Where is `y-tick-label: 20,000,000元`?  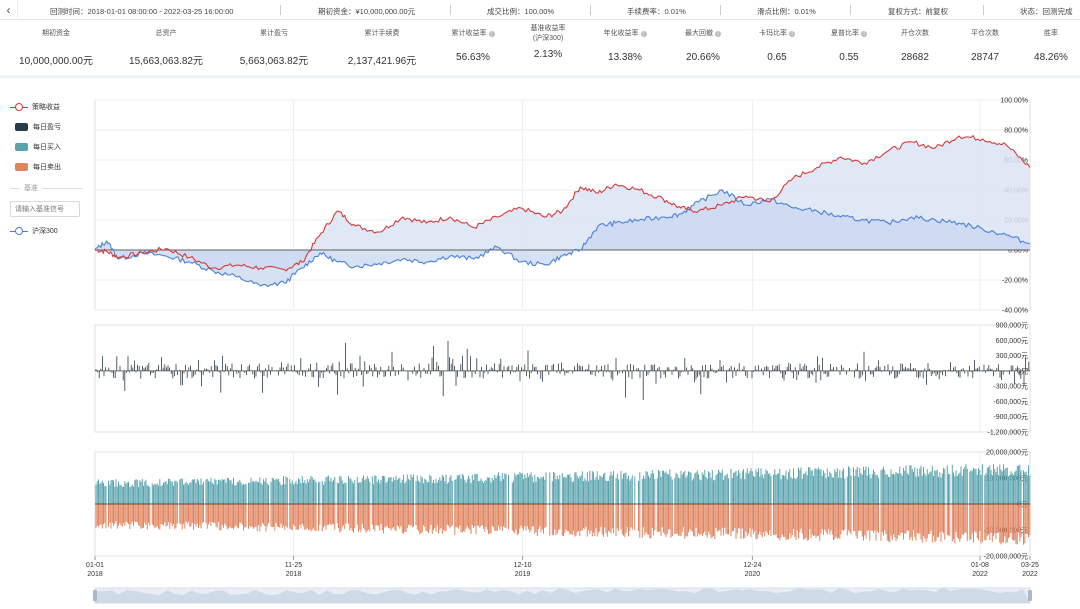 y-tick-label: 20,000,000元 is located at coordinates (1007, 453).